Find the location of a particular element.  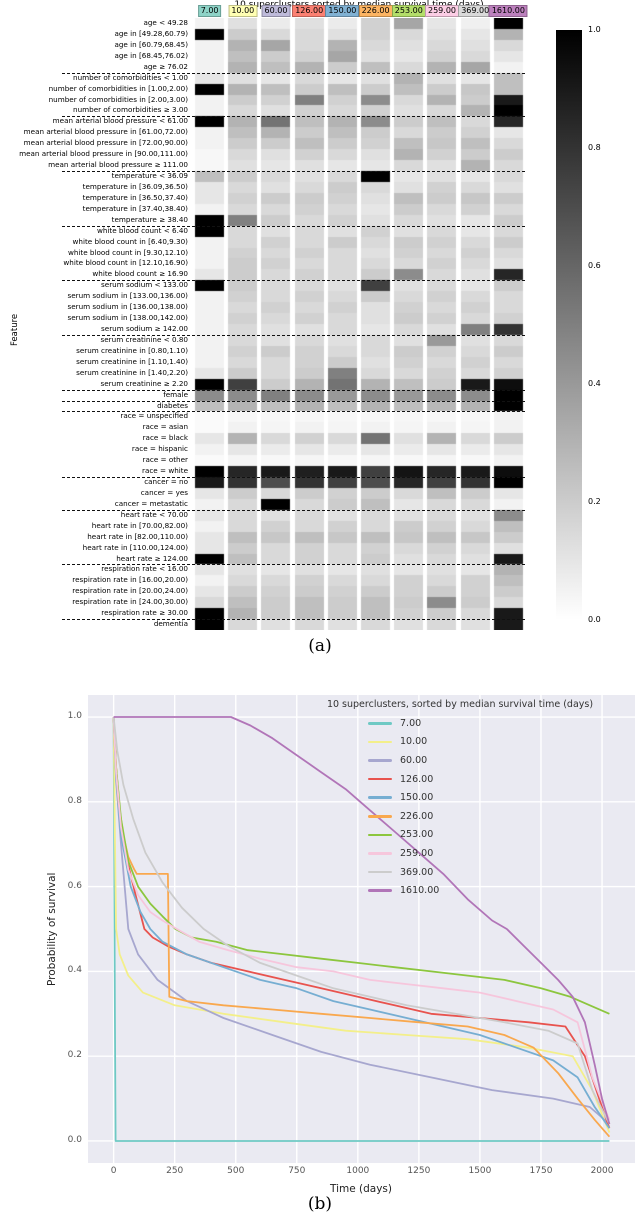

x-tick-label: 0 is located at coordinates (113, 1171).